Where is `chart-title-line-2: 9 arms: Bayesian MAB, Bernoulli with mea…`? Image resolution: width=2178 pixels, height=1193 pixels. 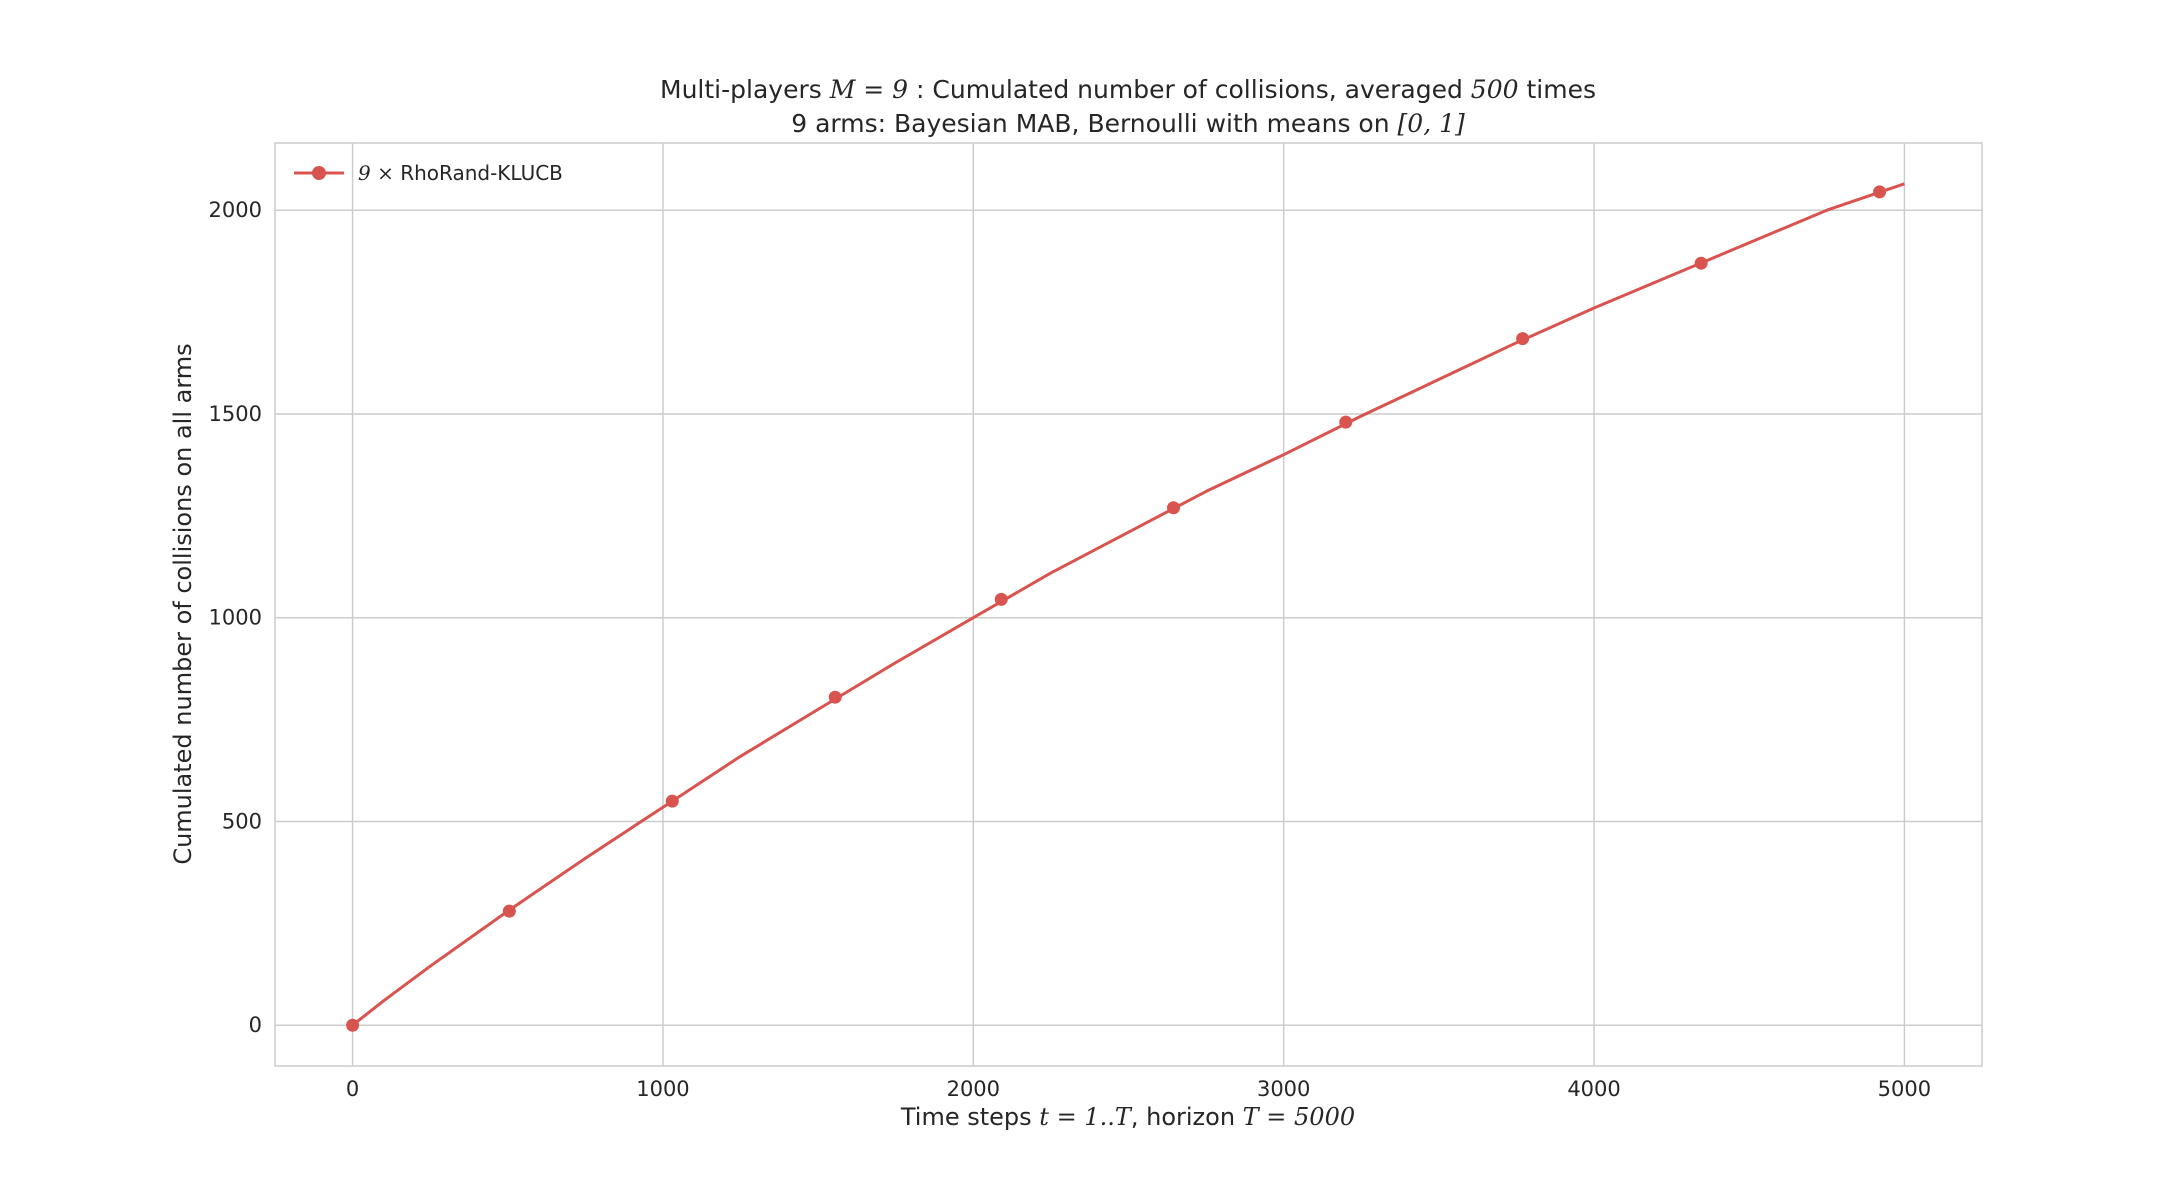 chart-title-line-2: 9 arms: Bayesian MAB, Bernoulli with mea… is located at coordinates (1128, 123).